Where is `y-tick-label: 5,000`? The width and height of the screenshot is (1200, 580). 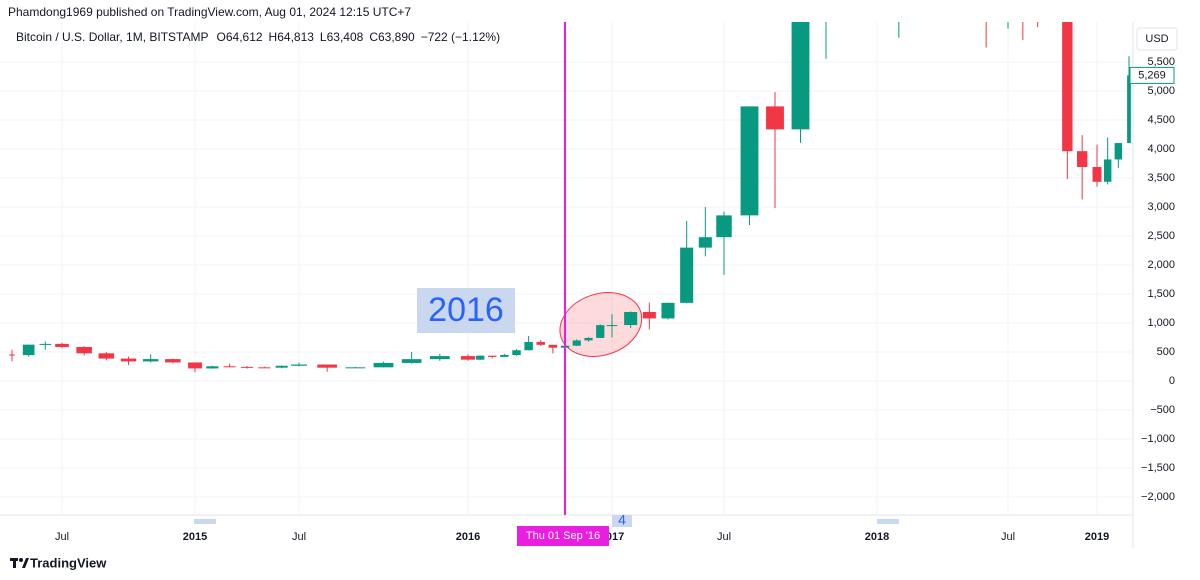 y-tick-label: 5,000 is located at coordinates (1161, 91).